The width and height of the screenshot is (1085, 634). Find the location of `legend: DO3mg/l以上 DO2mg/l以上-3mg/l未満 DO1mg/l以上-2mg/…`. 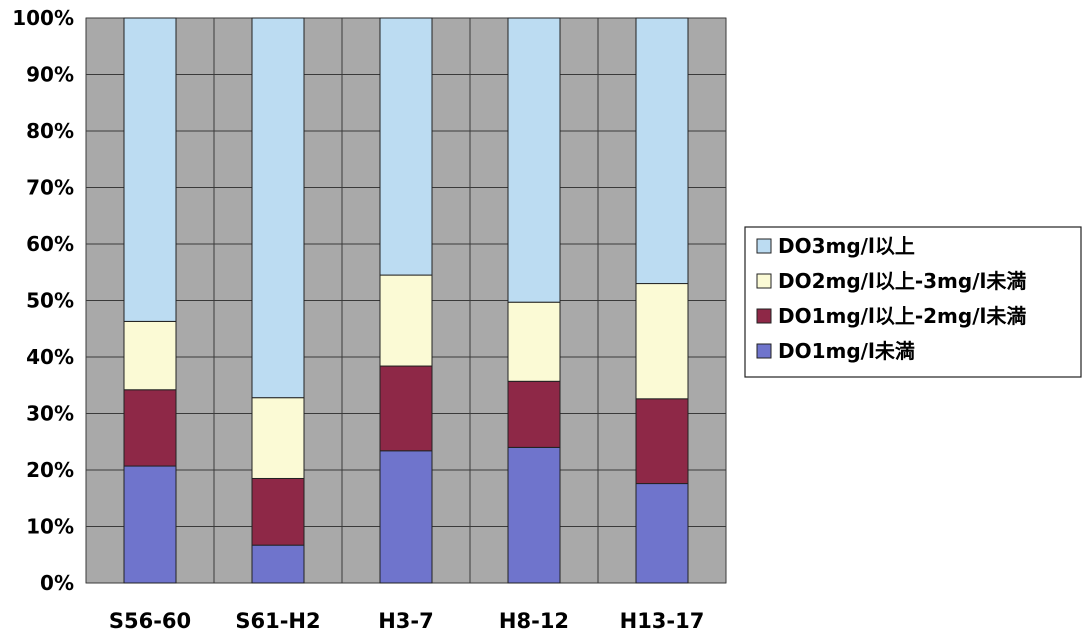

legend: DO3mg/l以上 DO2mg/l以上-3mg/l未満 DO1mg/l以上-2mg/… is located at coordinates (913, 302).